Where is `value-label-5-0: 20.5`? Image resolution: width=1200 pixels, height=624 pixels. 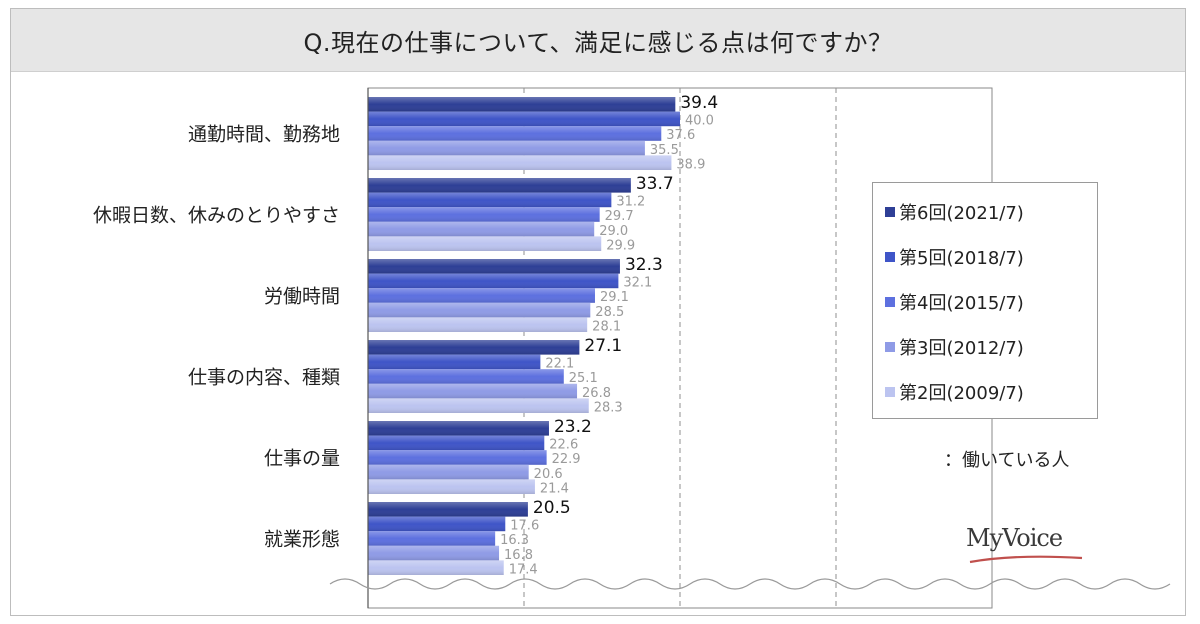
value-label-5-0: 20.5 is located at coordinates (552, 508).